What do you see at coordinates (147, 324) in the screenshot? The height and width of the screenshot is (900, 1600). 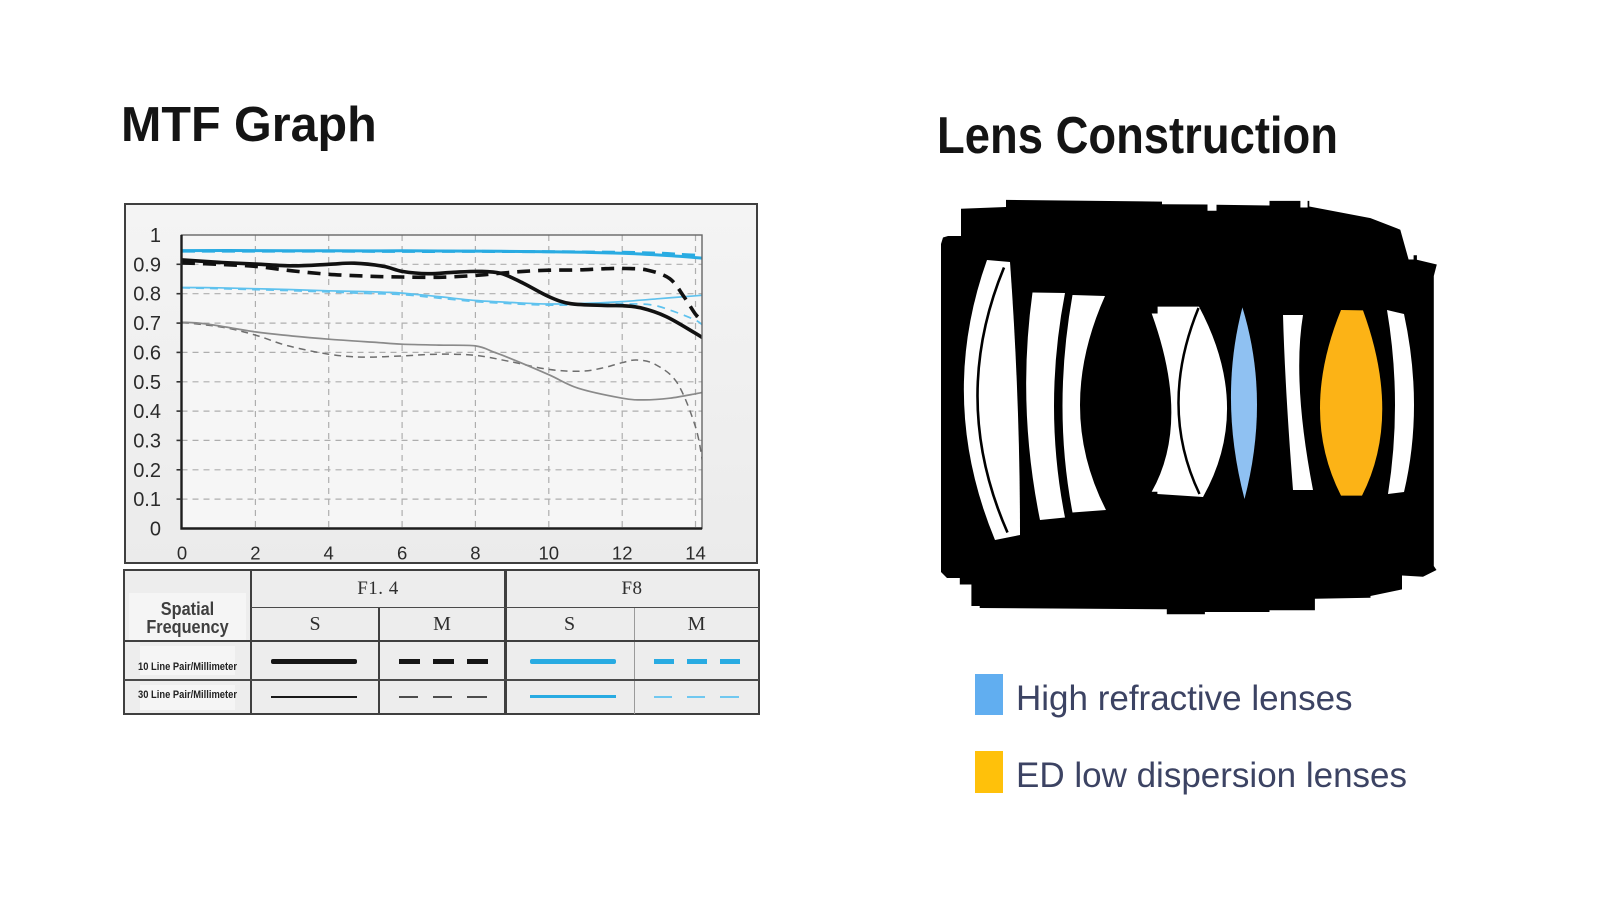 I see `svg-text: 0.7` at bounding box center [147, 324].